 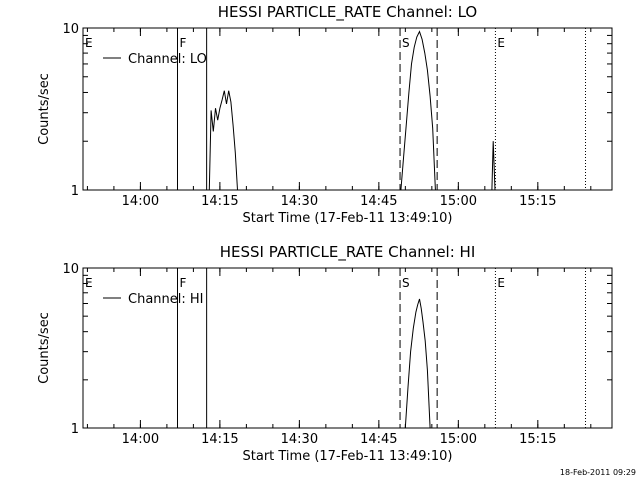 I want to click on plot-1-x-tick-label: 15:15, so click(x=537, y=201).